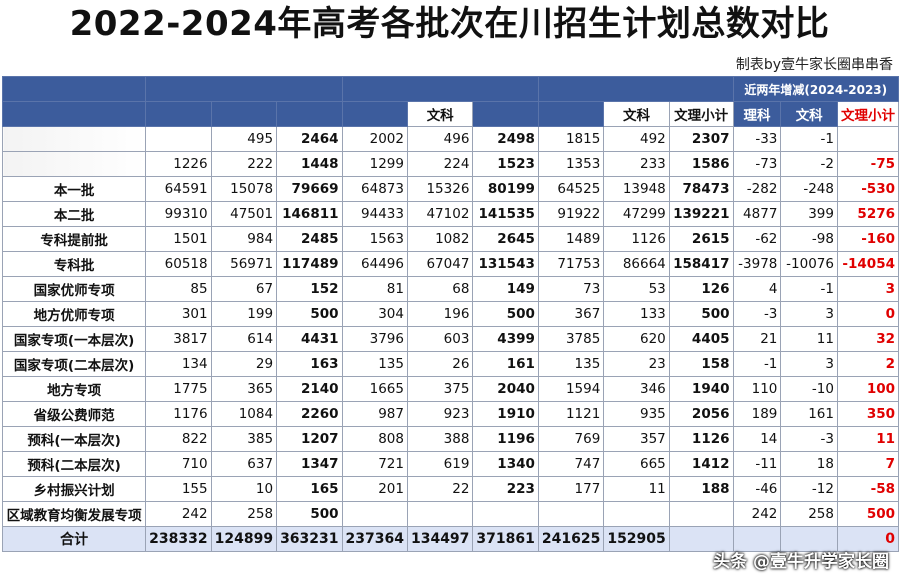 The width and height of the screenshot is (899, 582). What do you see at coordinates (244, 464) in the screenshot?
I see `value-cell: 637` at bounding box center [244, 464].